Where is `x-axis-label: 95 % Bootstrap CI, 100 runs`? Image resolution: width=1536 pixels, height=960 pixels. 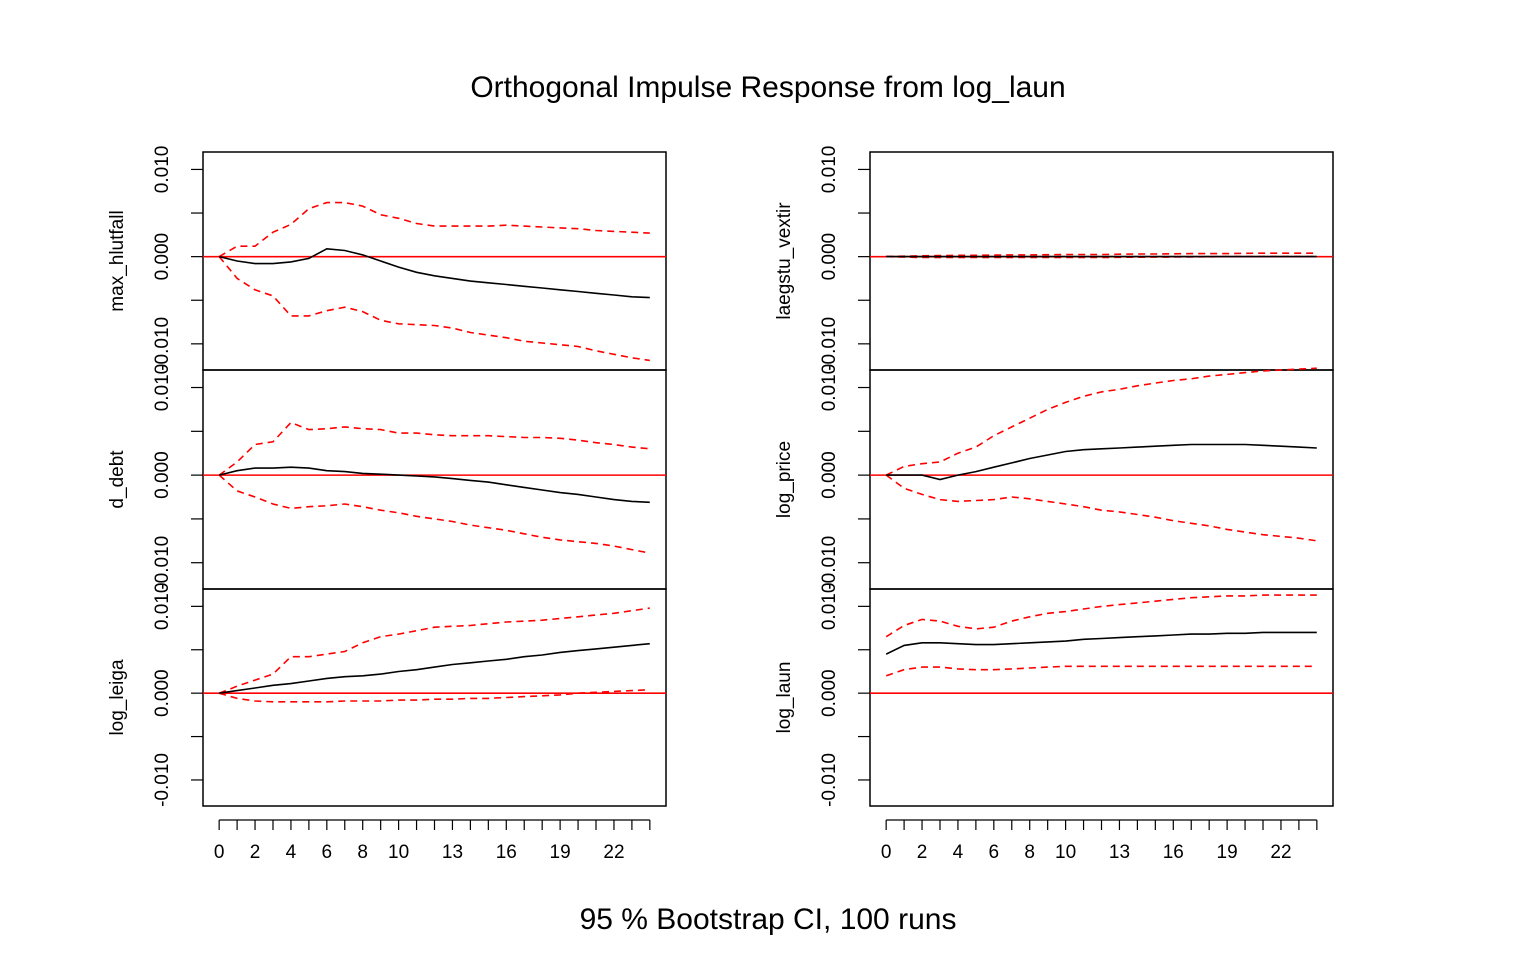 x-axis-label: 95 % Bootstrap CI, 100 runs is located at coordinates (768, 919).